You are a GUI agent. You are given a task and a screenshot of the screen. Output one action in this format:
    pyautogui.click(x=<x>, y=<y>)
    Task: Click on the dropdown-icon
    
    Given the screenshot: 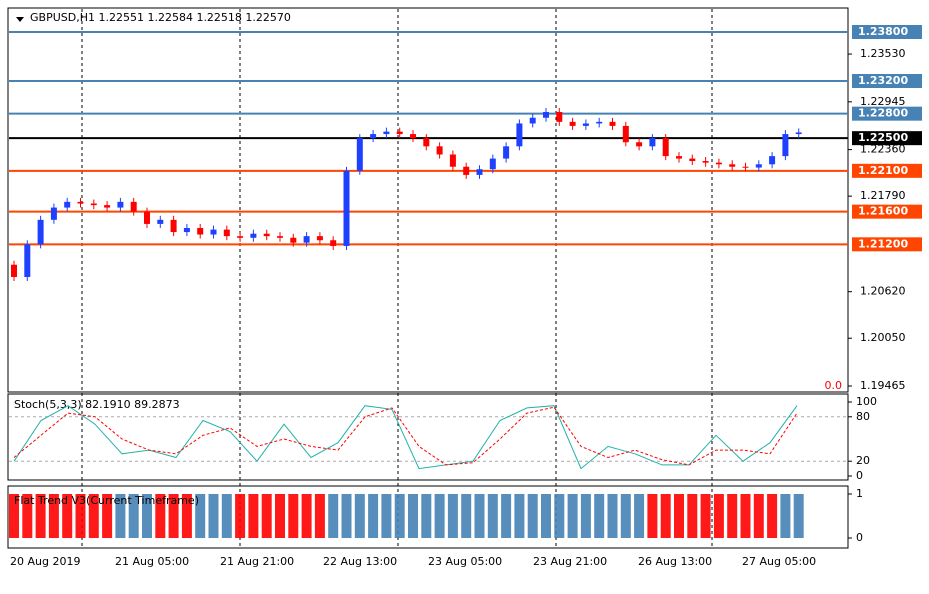 What is the action you would take?
    pyautogui.click(x=20, y=19)
    